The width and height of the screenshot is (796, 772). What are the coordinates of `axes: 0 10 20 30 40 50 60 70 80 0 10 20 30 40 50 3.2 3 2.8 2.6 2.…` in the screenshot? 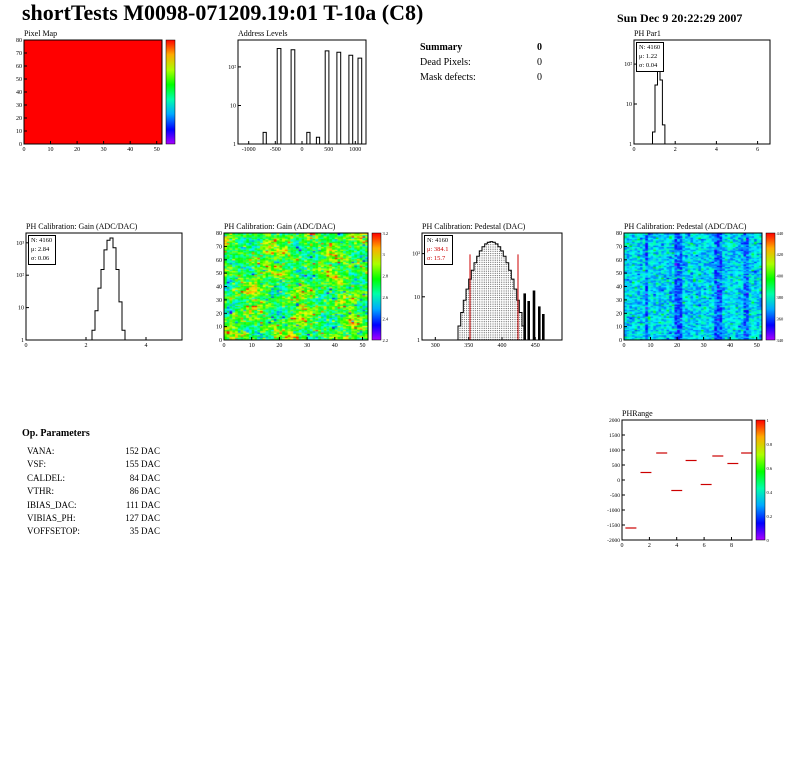 It's located at (302, 290).